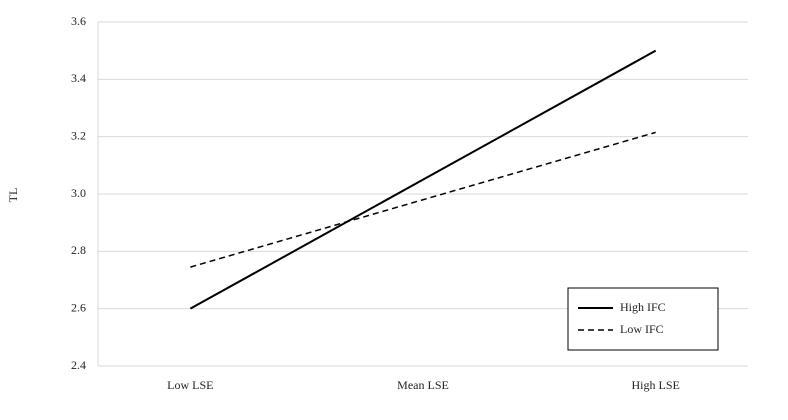  What do you see at coordinates (13, 195) in the screenshot?
I see `y-axis-label: TL` at bounding box center [13, 195].